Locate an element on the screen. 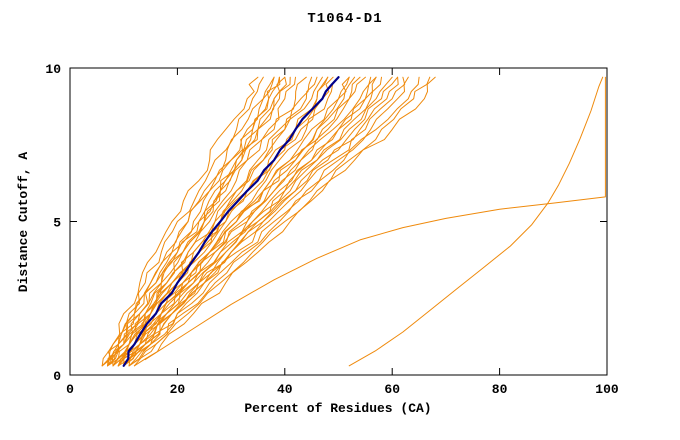 This screenshot has width=680, height=440. chart-title: T1064-D1 is located at coordinates (344, 19).